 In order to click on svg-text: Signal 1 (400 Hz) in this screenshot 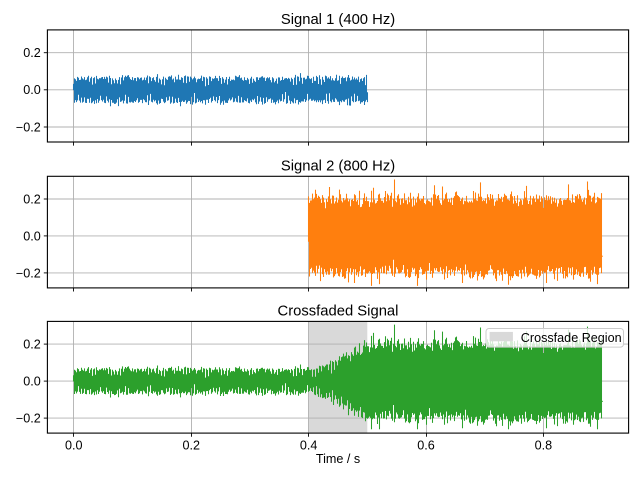, I will do `click(338, 20)`.